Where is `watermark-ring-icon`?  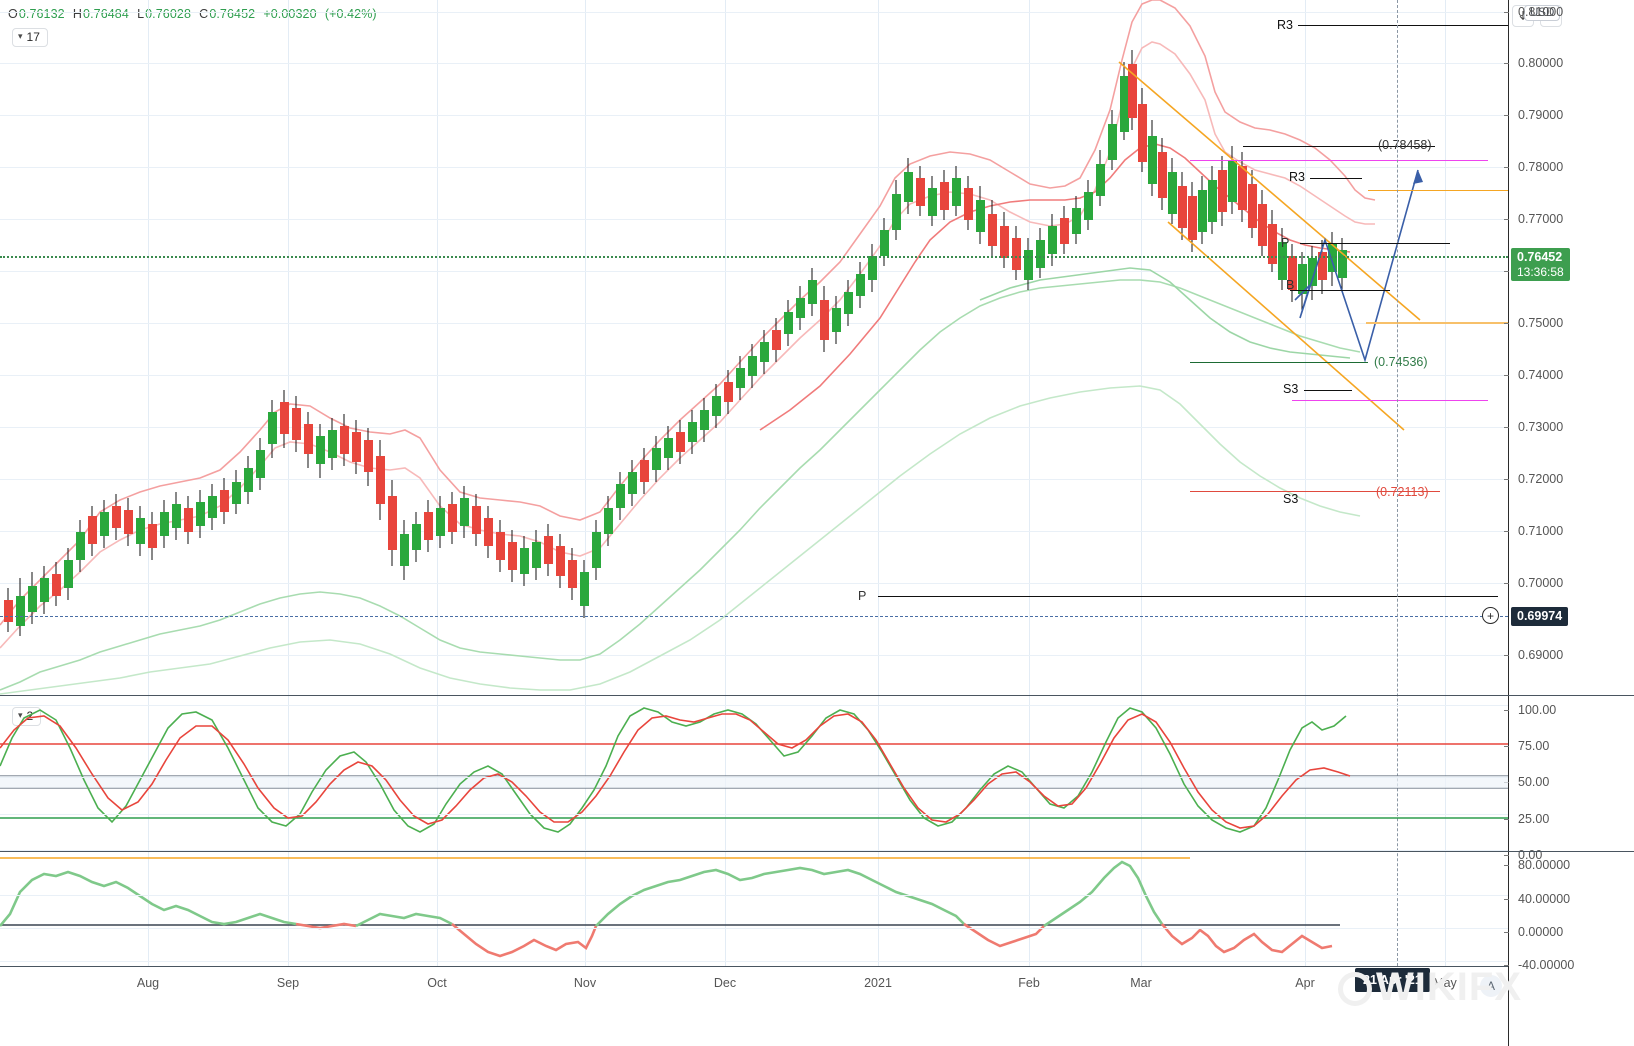
watermark-ring-icon is located at coordinates (1355, 989).